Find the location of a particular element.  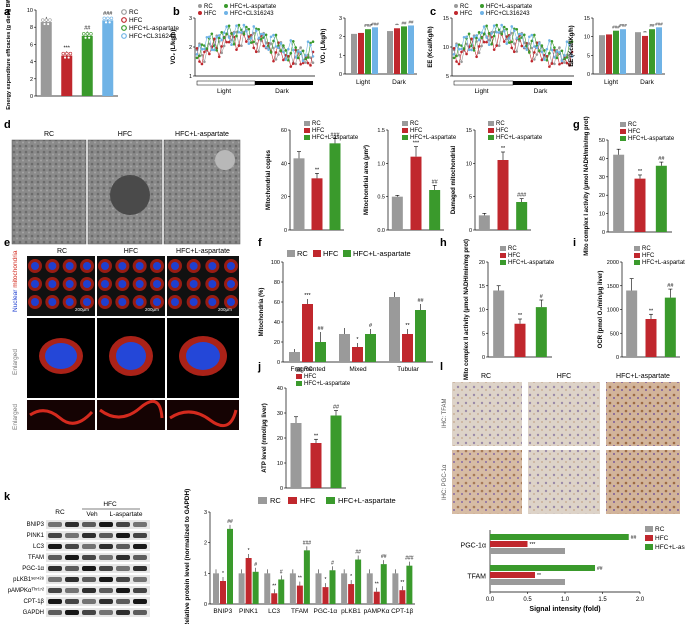

dark-bar is located at coordinates (284, 83).